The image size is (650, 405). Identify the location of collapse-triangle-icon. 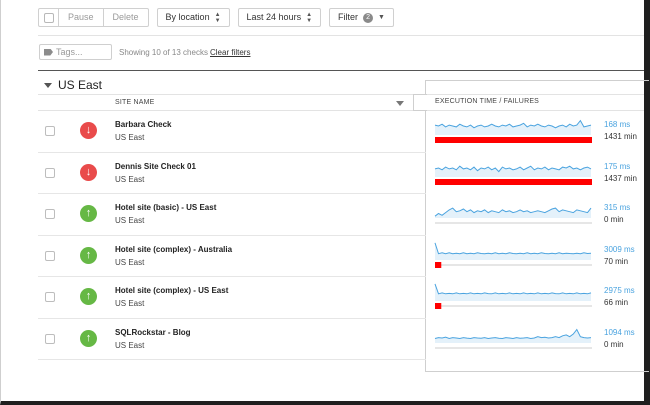
(48, 85).